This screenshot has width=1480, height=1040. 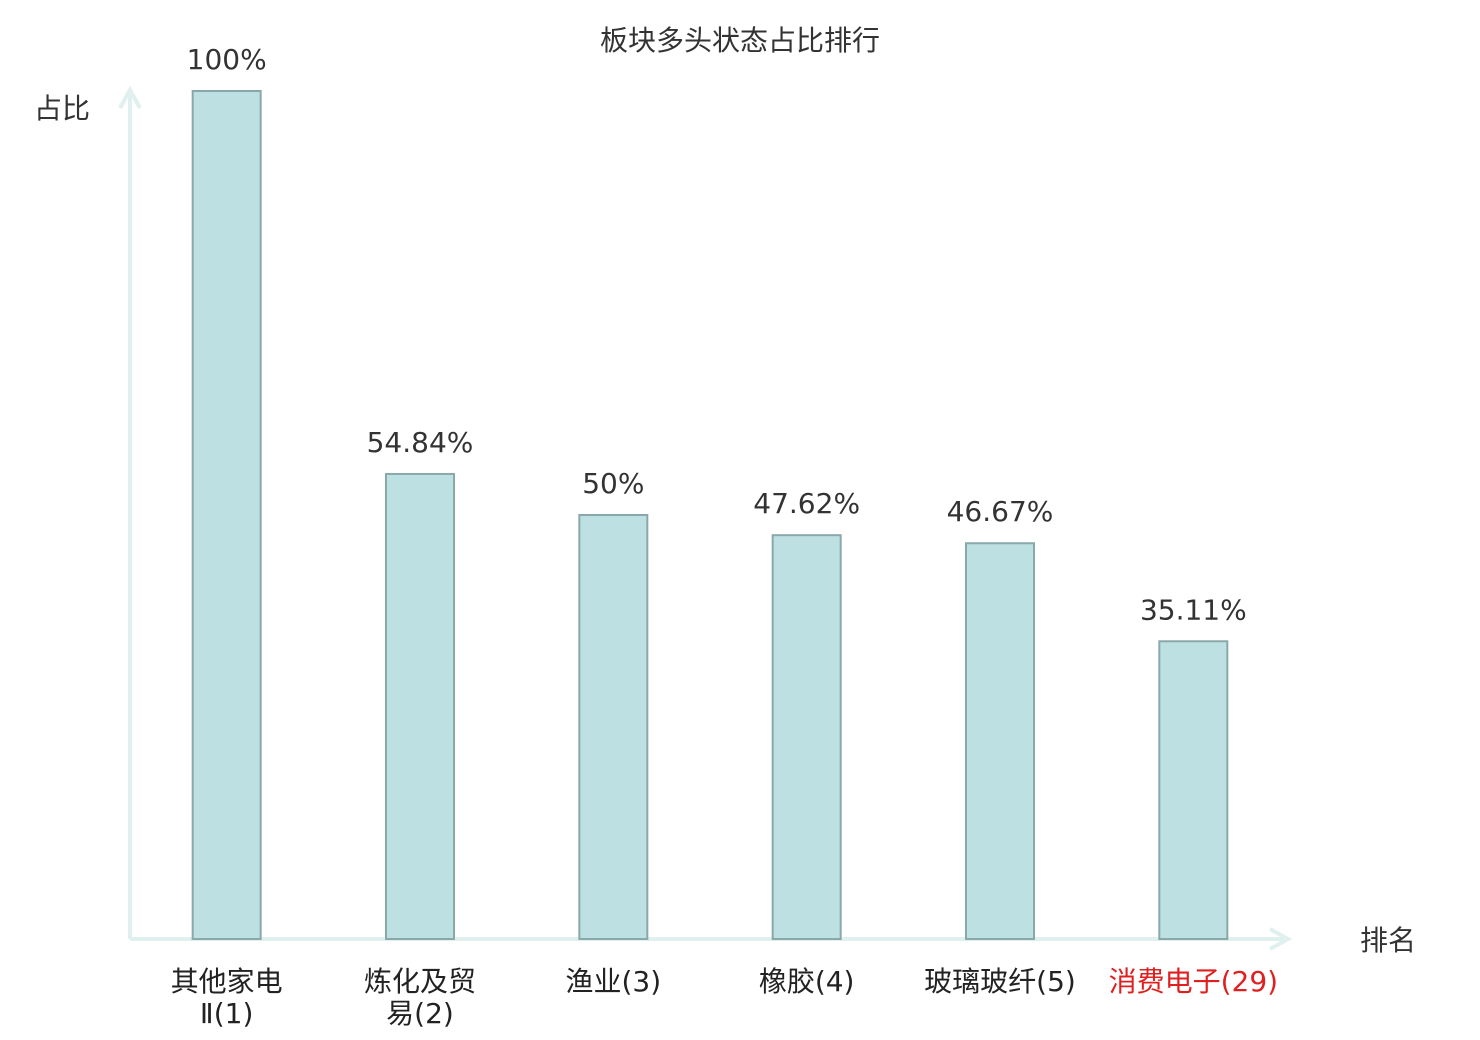 What do you see at coordinates (1193, 981) in the screenshot?
I see `x-tick-label: 消费电子(29)` at bounding box center [1193, 981].